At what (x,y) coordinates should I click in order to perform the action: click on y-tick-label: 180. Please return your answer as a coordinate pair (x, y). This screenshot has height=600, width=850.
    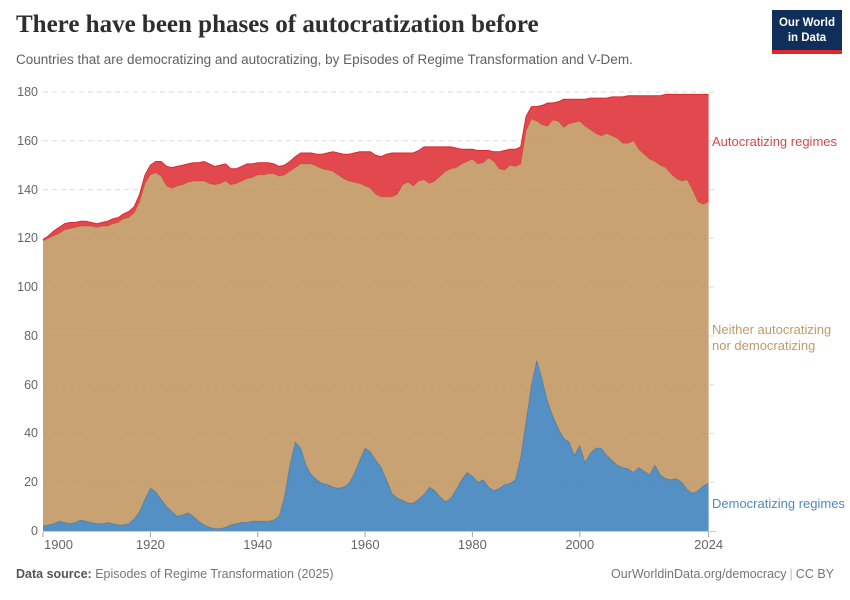
    Looking at the image, I should click on (27, 92).